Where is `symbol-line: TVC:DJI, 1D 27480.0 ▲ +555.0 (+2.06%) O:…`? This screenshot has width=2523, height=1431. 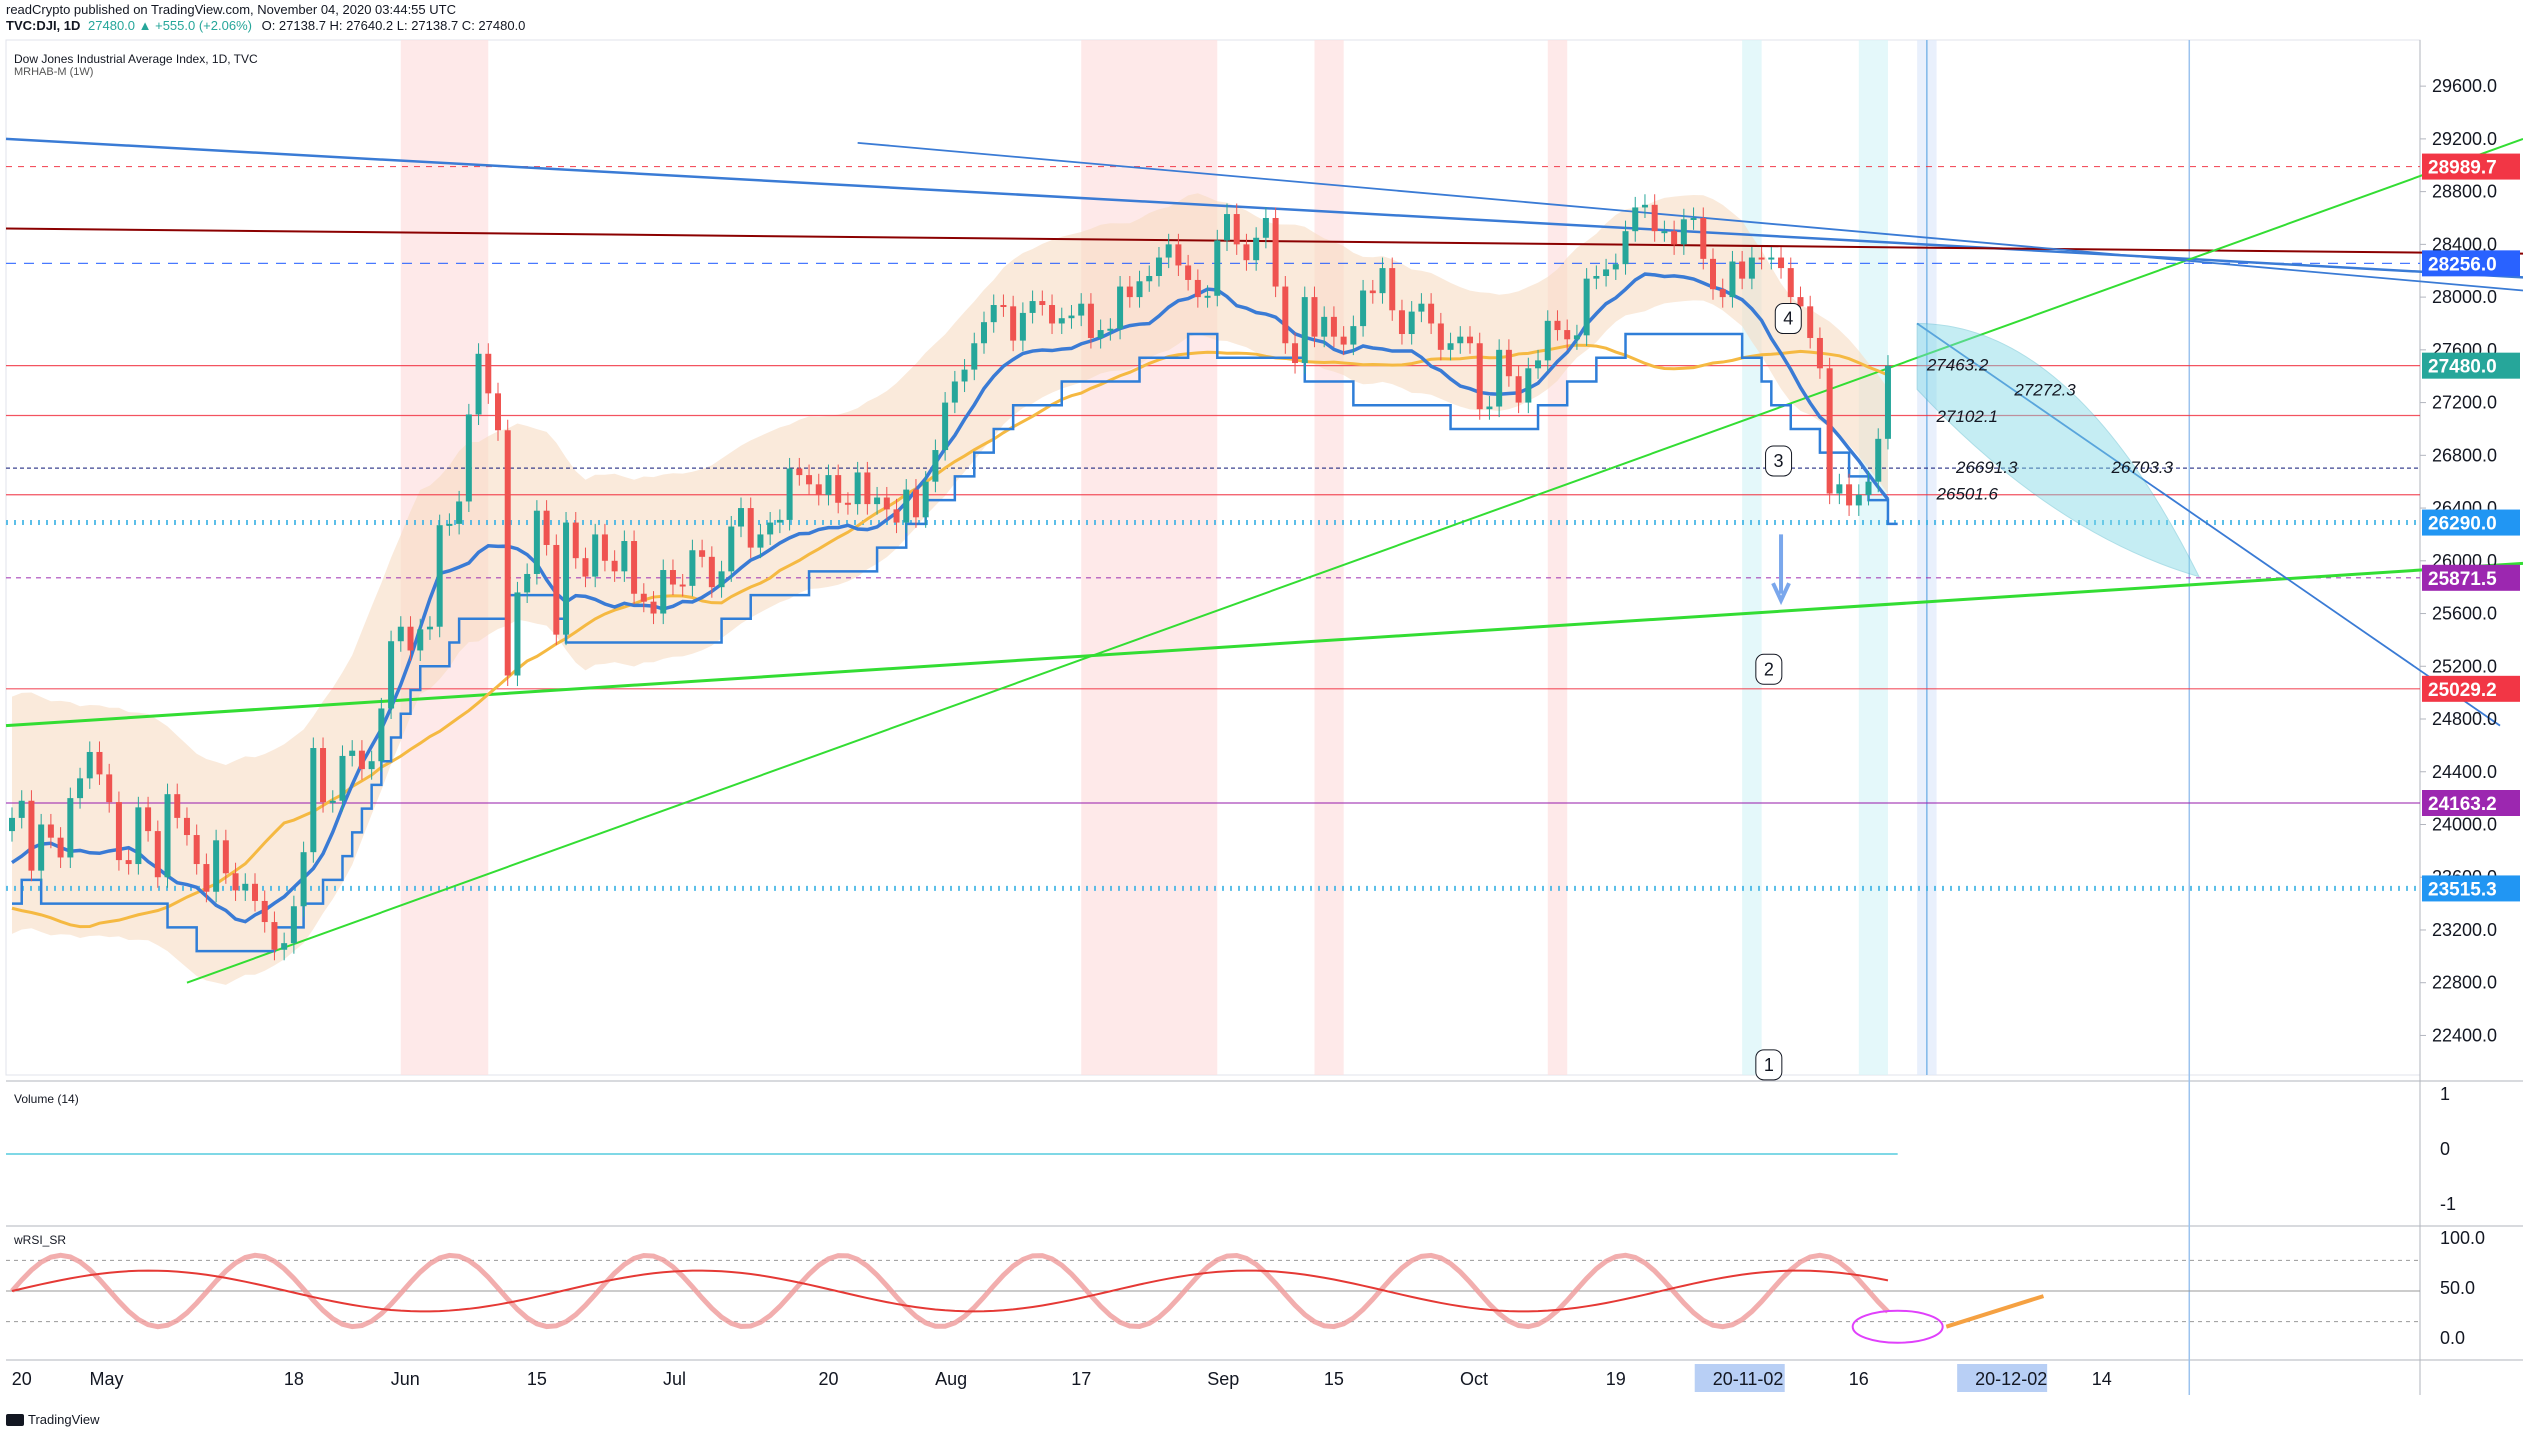
symbol-line: TVC:DJI, 1D 27480.0 ▲ +555.0 (+2.06%) O:… is located at coordinates (265, 26).